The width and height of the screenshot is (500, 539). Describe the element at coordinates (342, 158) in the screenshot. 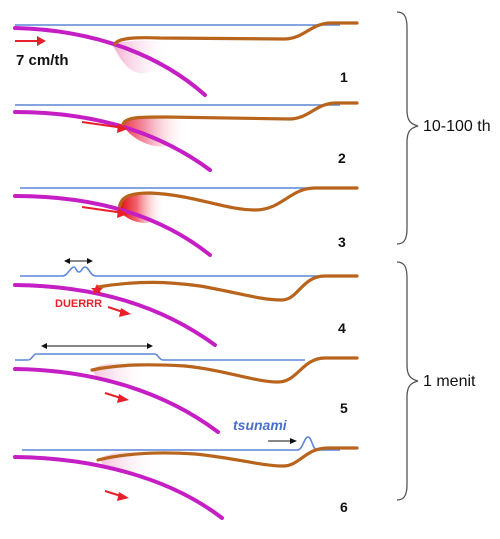

I see `stage-number-2: 2` at that location.